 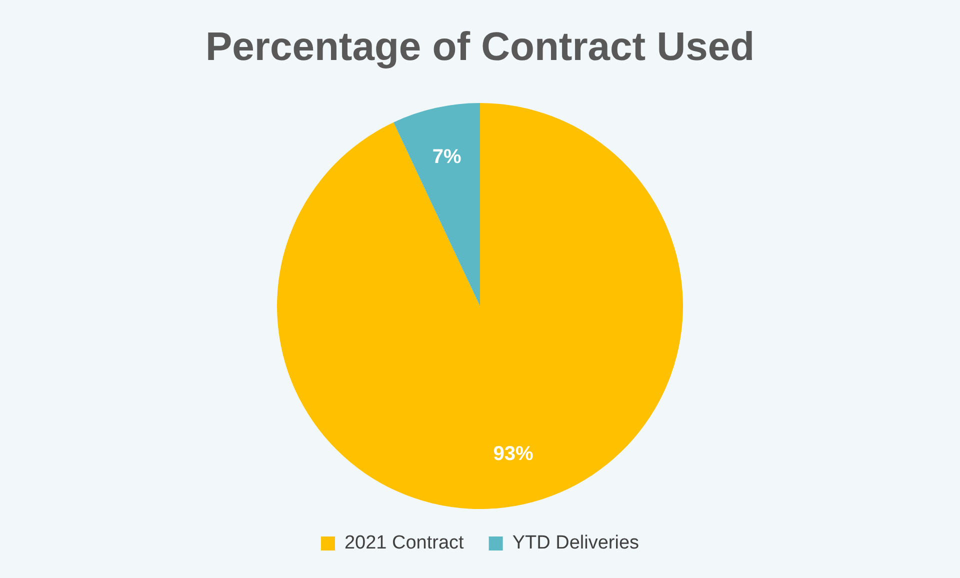 What do you see at coordinates (513, 454) in the screenshot?
I see `data-label: 93%` at bounding box center [513, 454].